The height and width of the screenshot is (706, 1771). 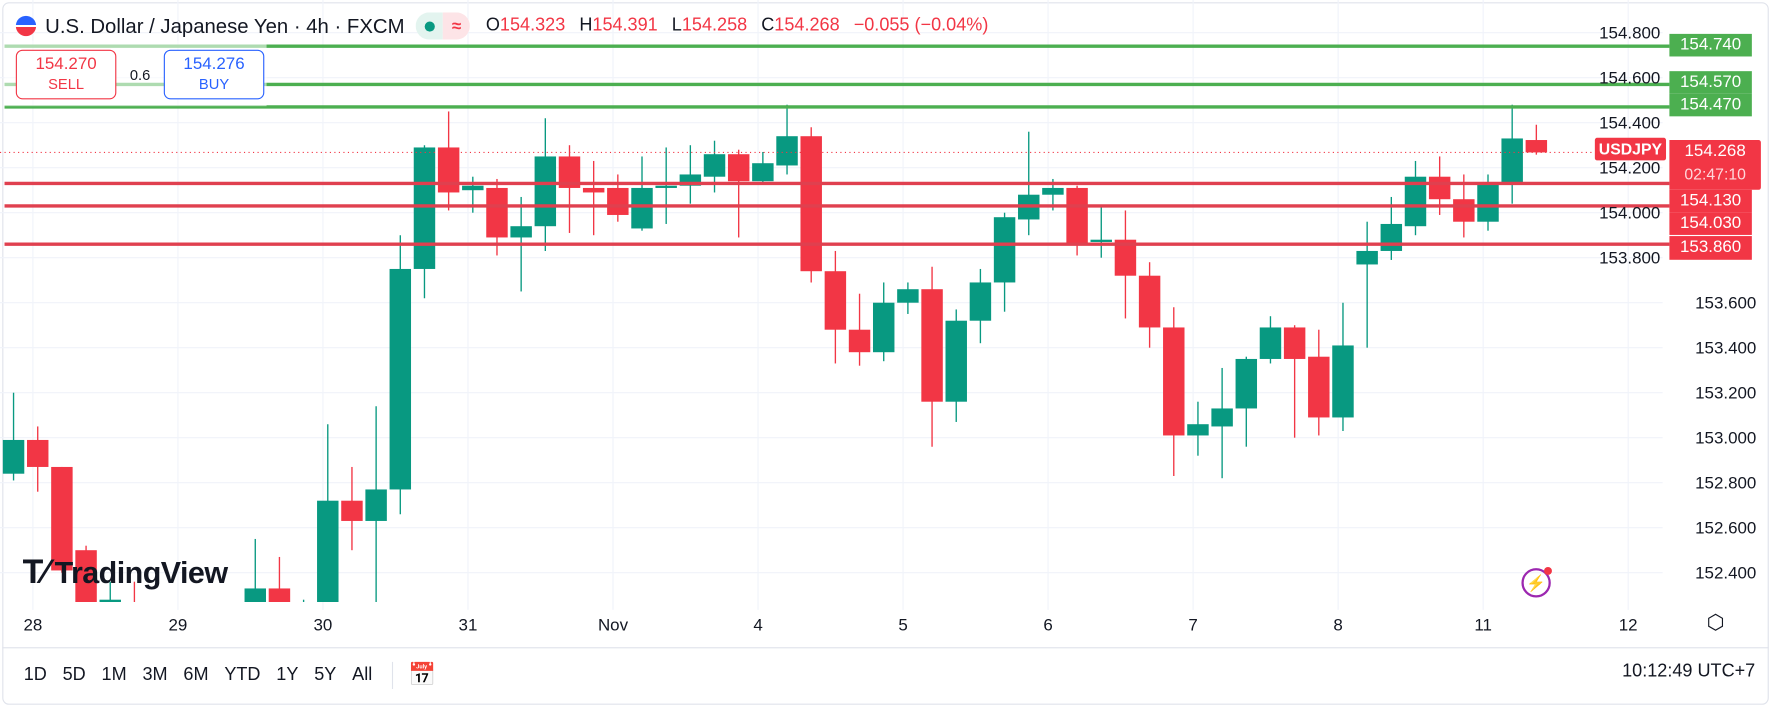 I want to click on us-flag-icon, so click(x=26, y=26).